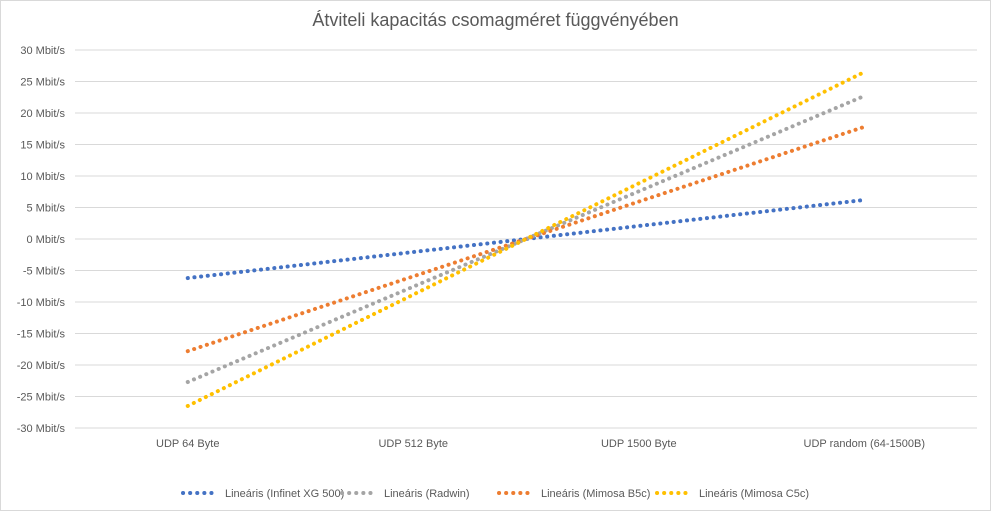 The width and height of the screenshot is (991, 511). What do you see at coordinates (45, 240) in the screenshot?
I see `y-tick-label: 0 Mbit/s` at bounding box center [45, 240].